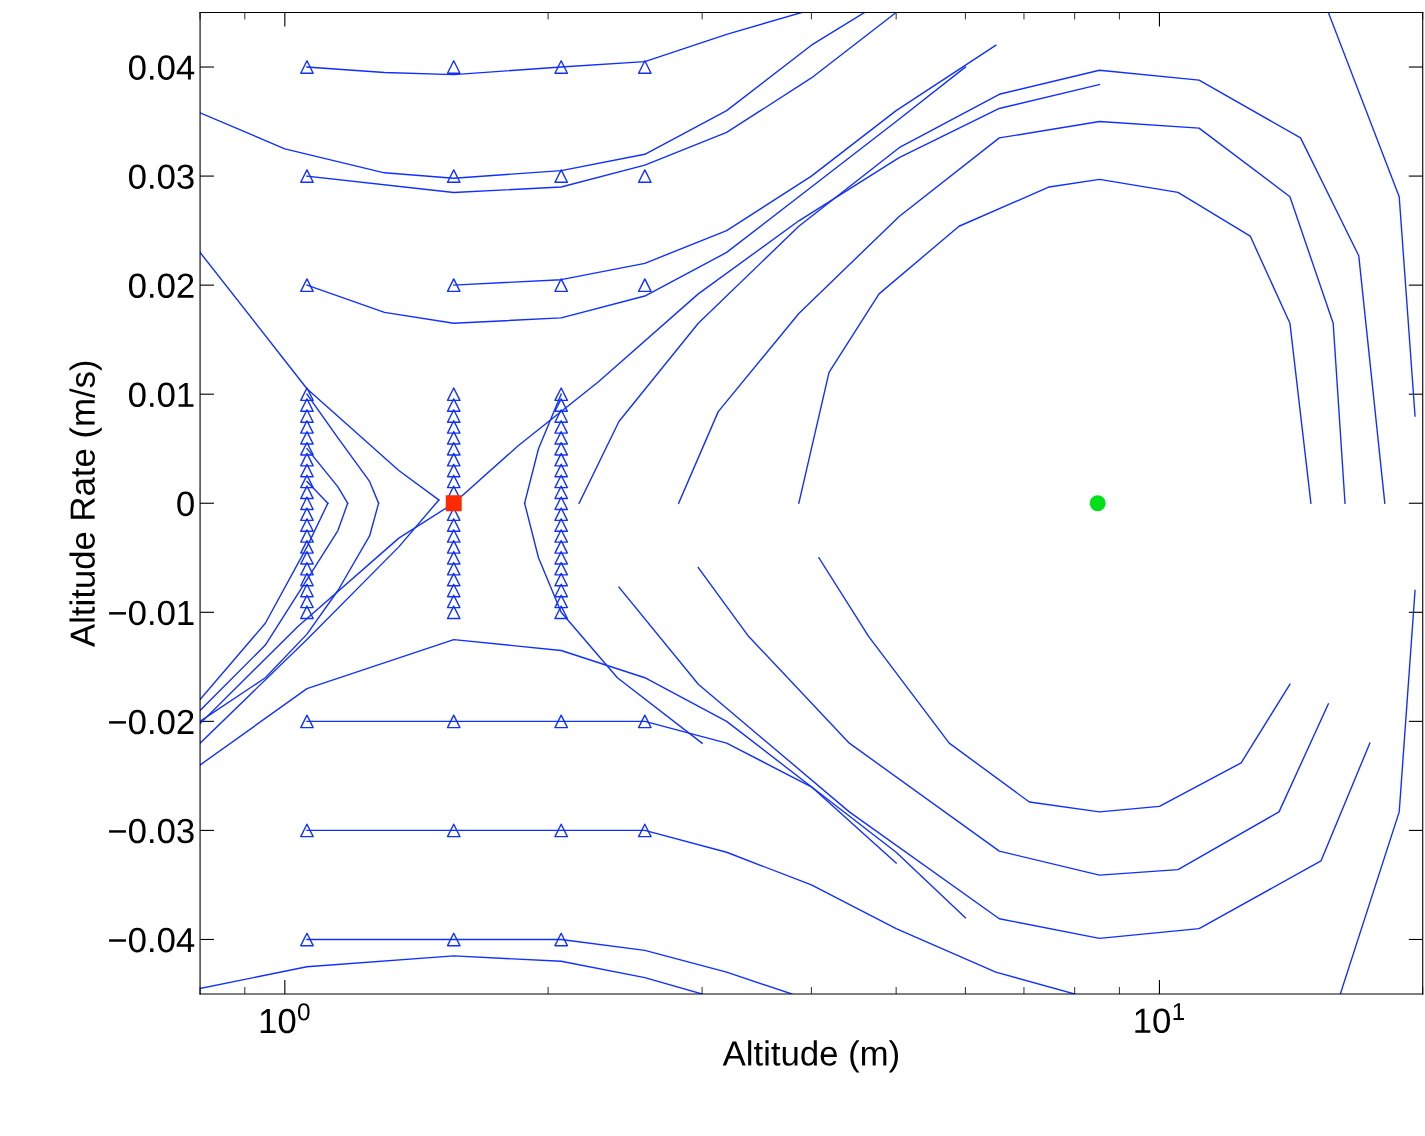 The width and height of the screenshot is (1425, 1136). I want to click on y-tick-label: 0, so click(185, 504).